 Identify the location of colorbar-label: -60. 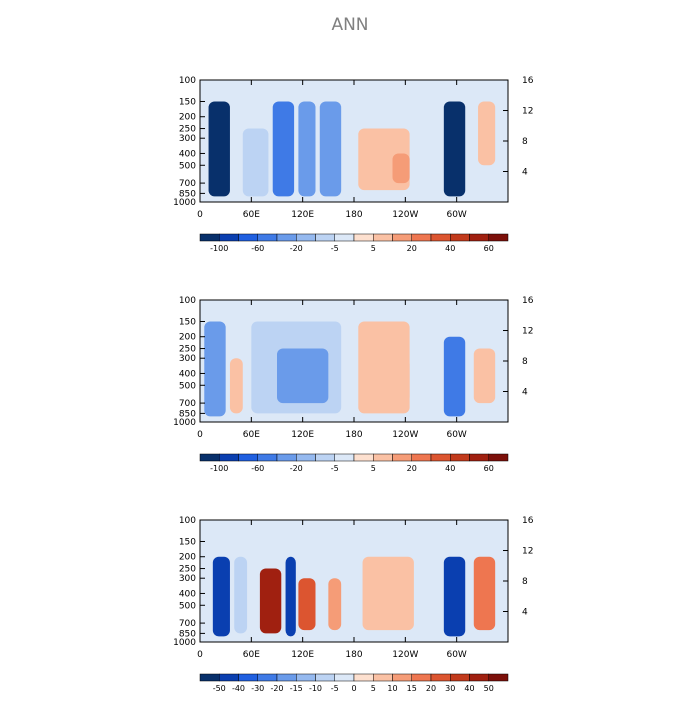
(257, 248).